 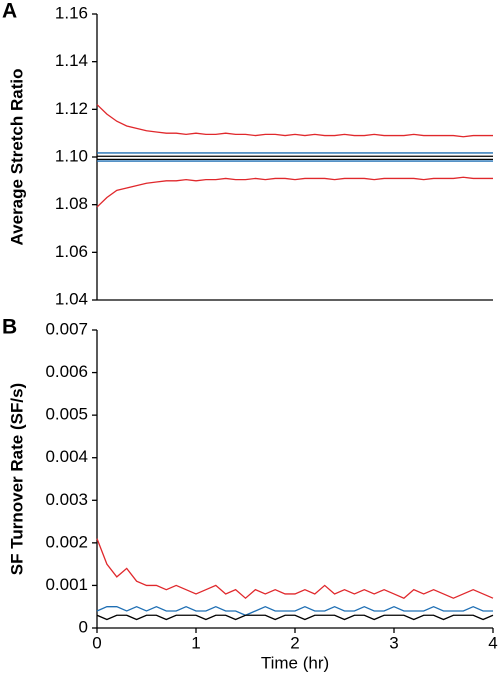 What do you see at coordinates (295, 662) in the screenshot?
I see `x-axis-title: Time (hr)` at bounding box center [295, 662].